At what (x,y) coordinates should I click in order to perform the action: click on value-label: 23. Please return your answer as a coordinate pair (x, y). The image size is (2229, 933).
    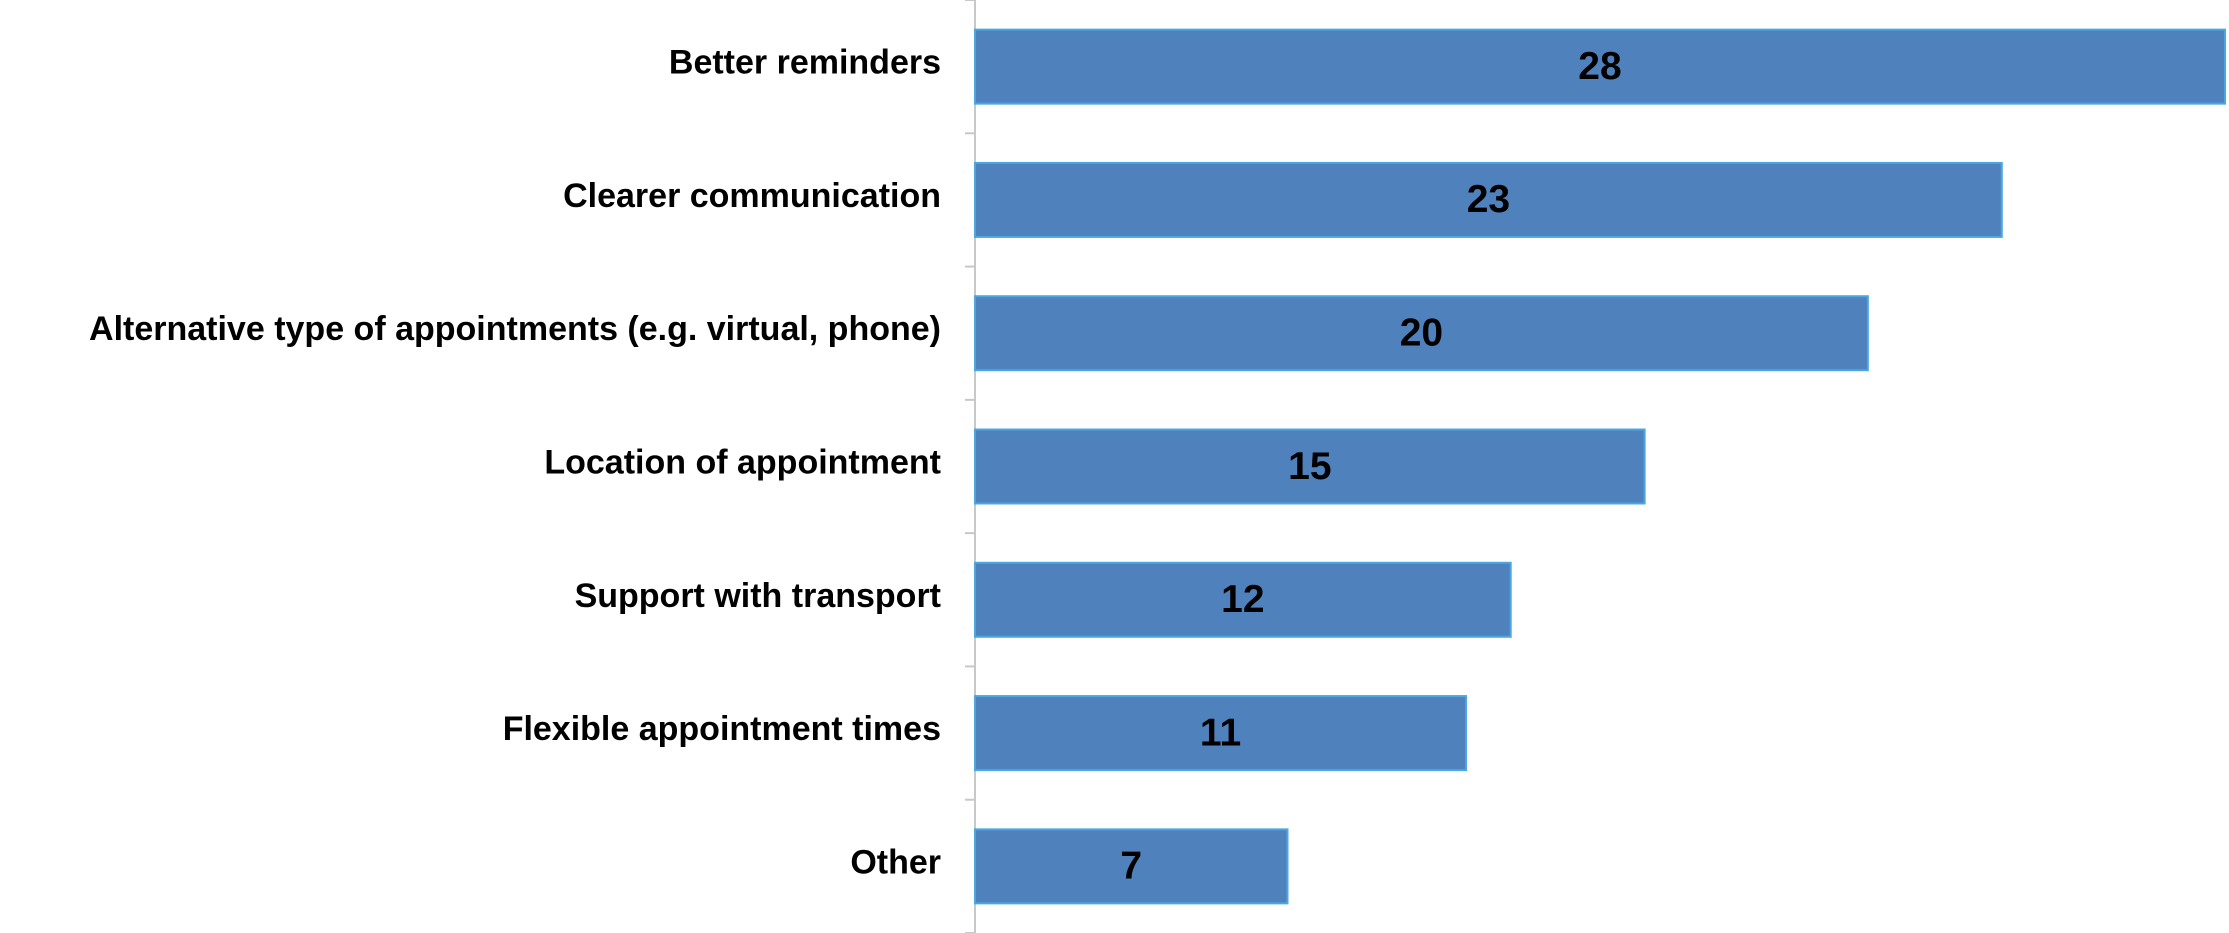
    Looking at the image, I should click on (1488, 199).